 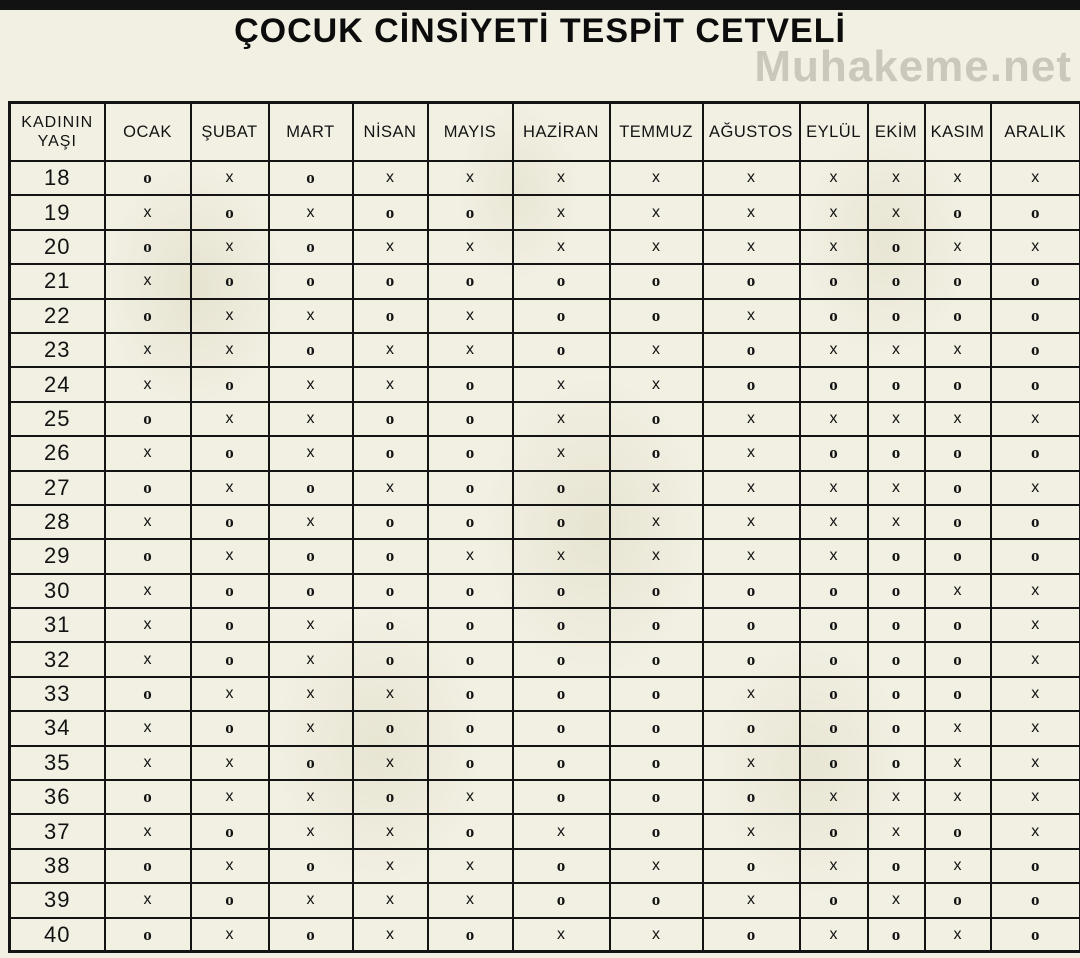 I want to click on age-cell: 24, so click(x=57, y=384).